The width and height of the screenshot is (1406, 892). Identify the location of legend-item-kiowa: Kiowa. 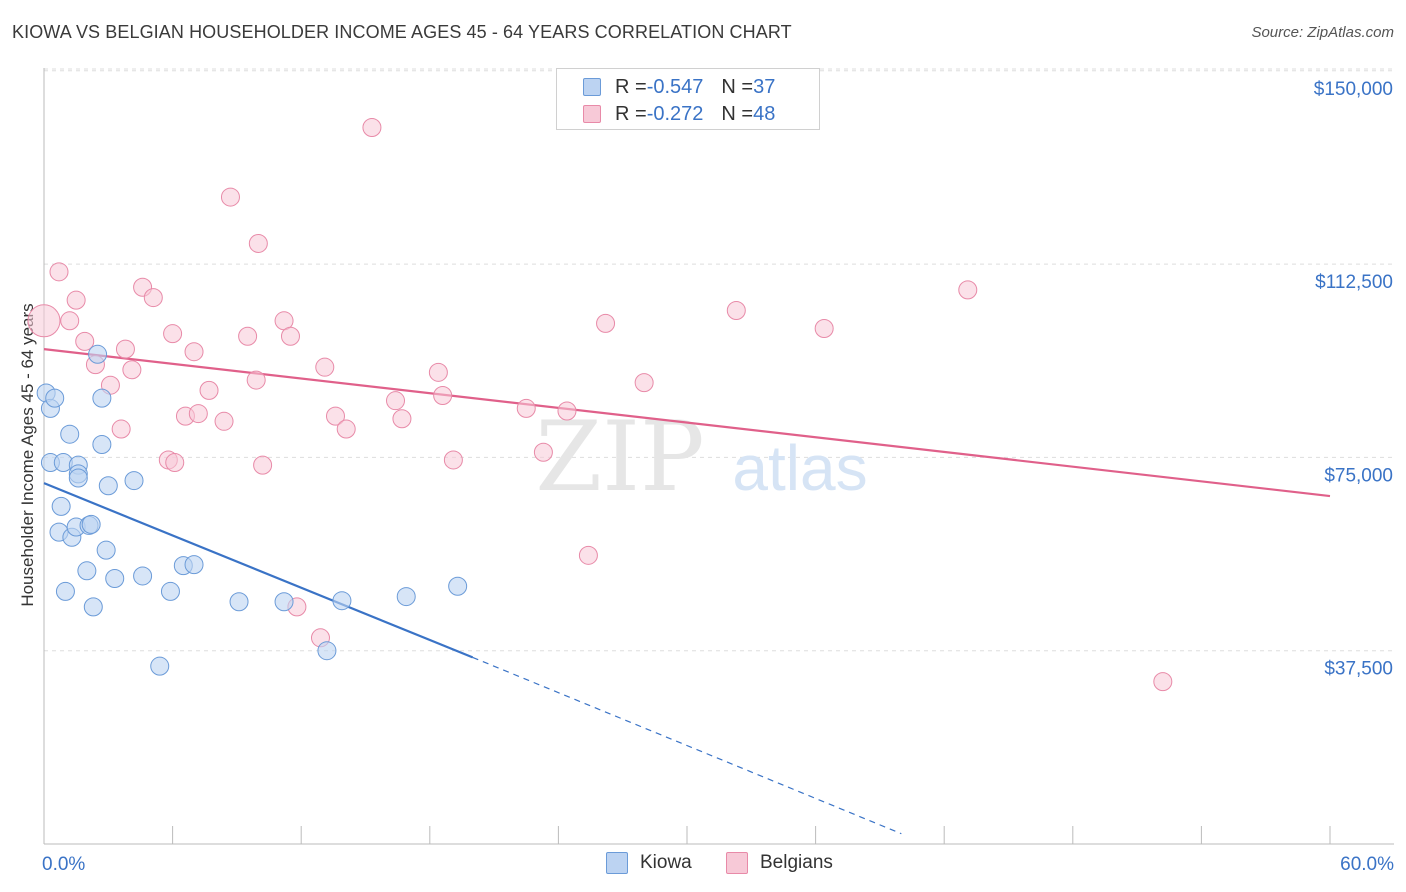
(649, 863).